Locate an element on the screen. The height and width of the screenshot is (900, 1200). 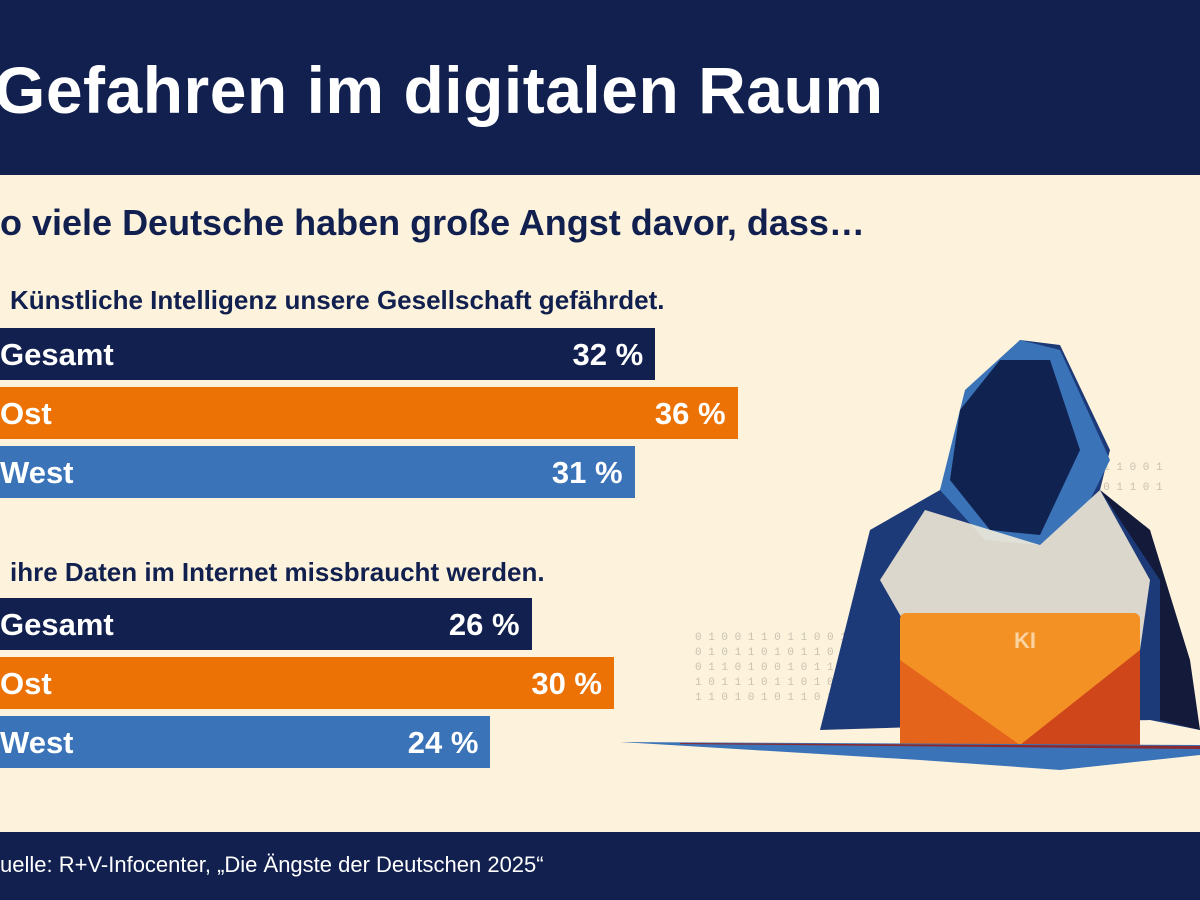
hoodie-shadow is located at coordinates (1150, 610).